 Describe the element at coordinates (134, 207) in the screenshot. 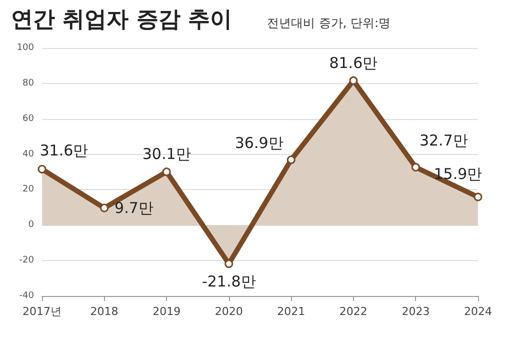

I see `data-label: 9.7만` at that location.